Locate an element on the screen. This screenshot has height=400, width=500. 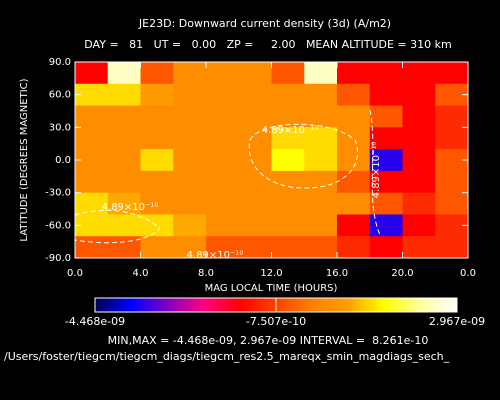
y-tick-label: -30.0 is located at coordinates (58, 193).